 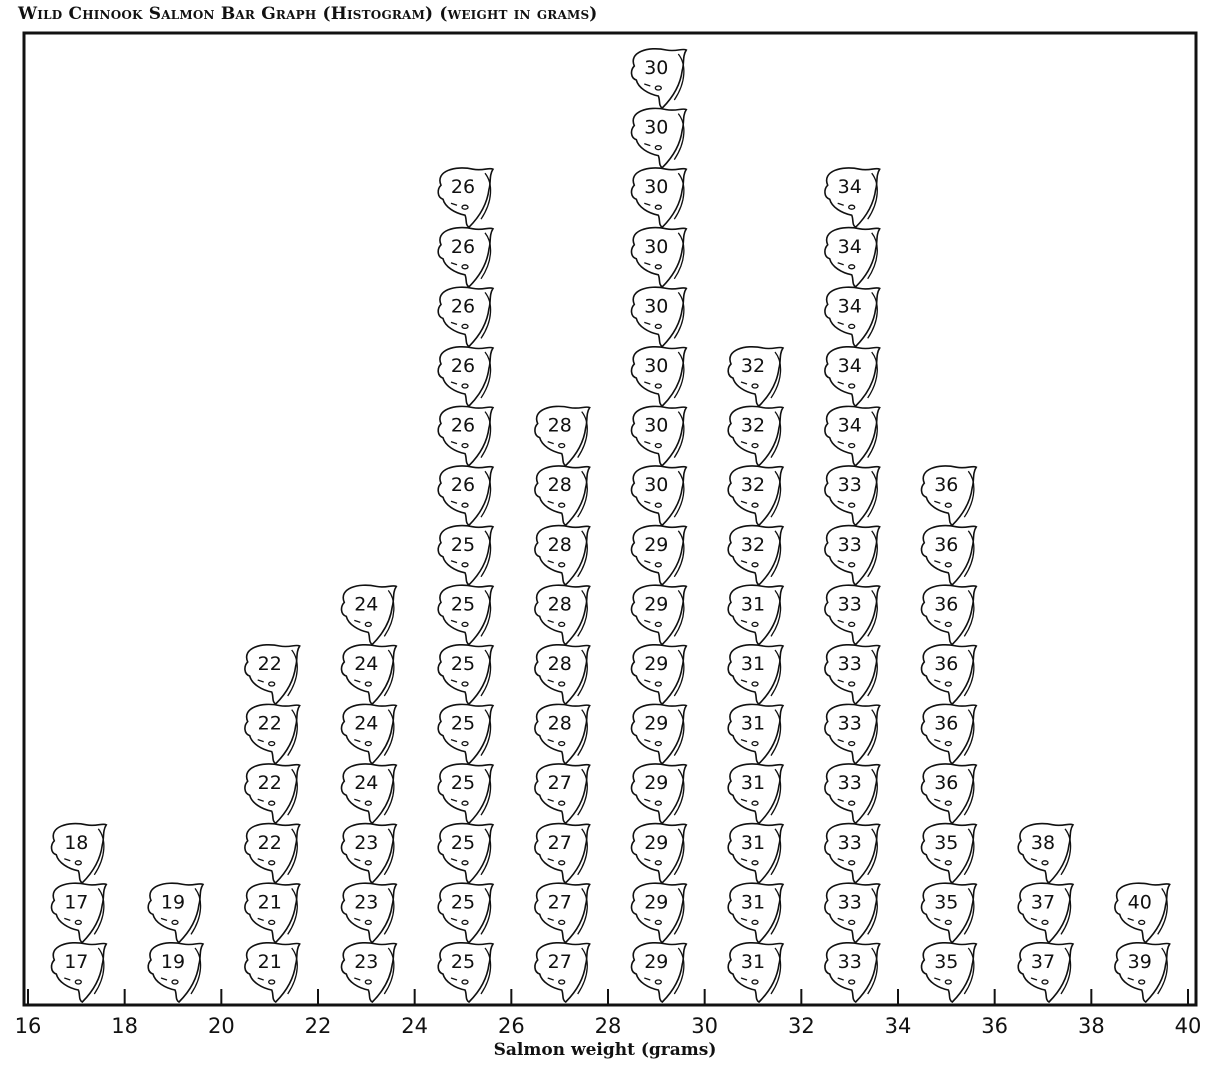 I want to click on salmon-marker: 36, so click(x=949, y=615).